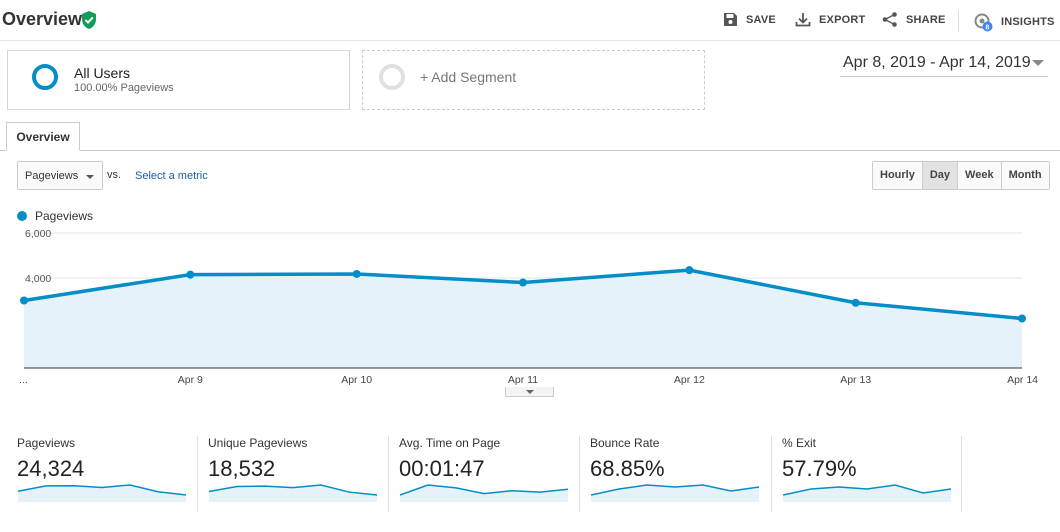 The height and width of the screenshot is (532, 1060). I want to click on kpi-value: 68.85%, so click(627, 468).